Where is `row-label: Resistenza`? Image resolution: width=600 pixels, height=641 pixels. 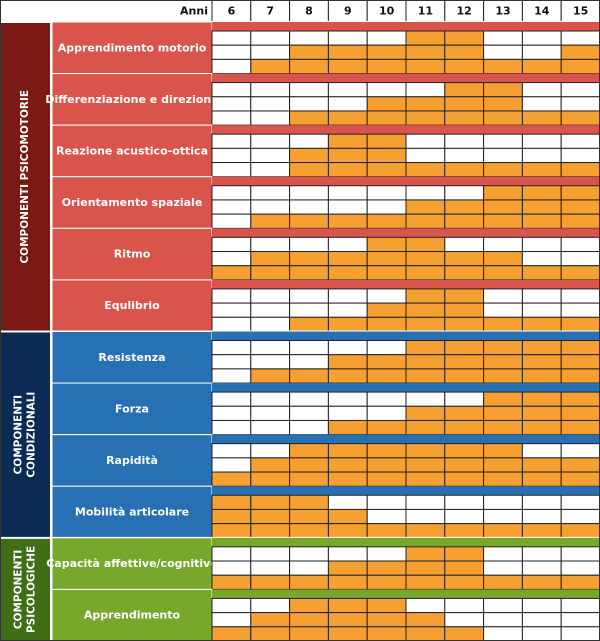
row-label: Resistenza is located at coordinates (131, 357).